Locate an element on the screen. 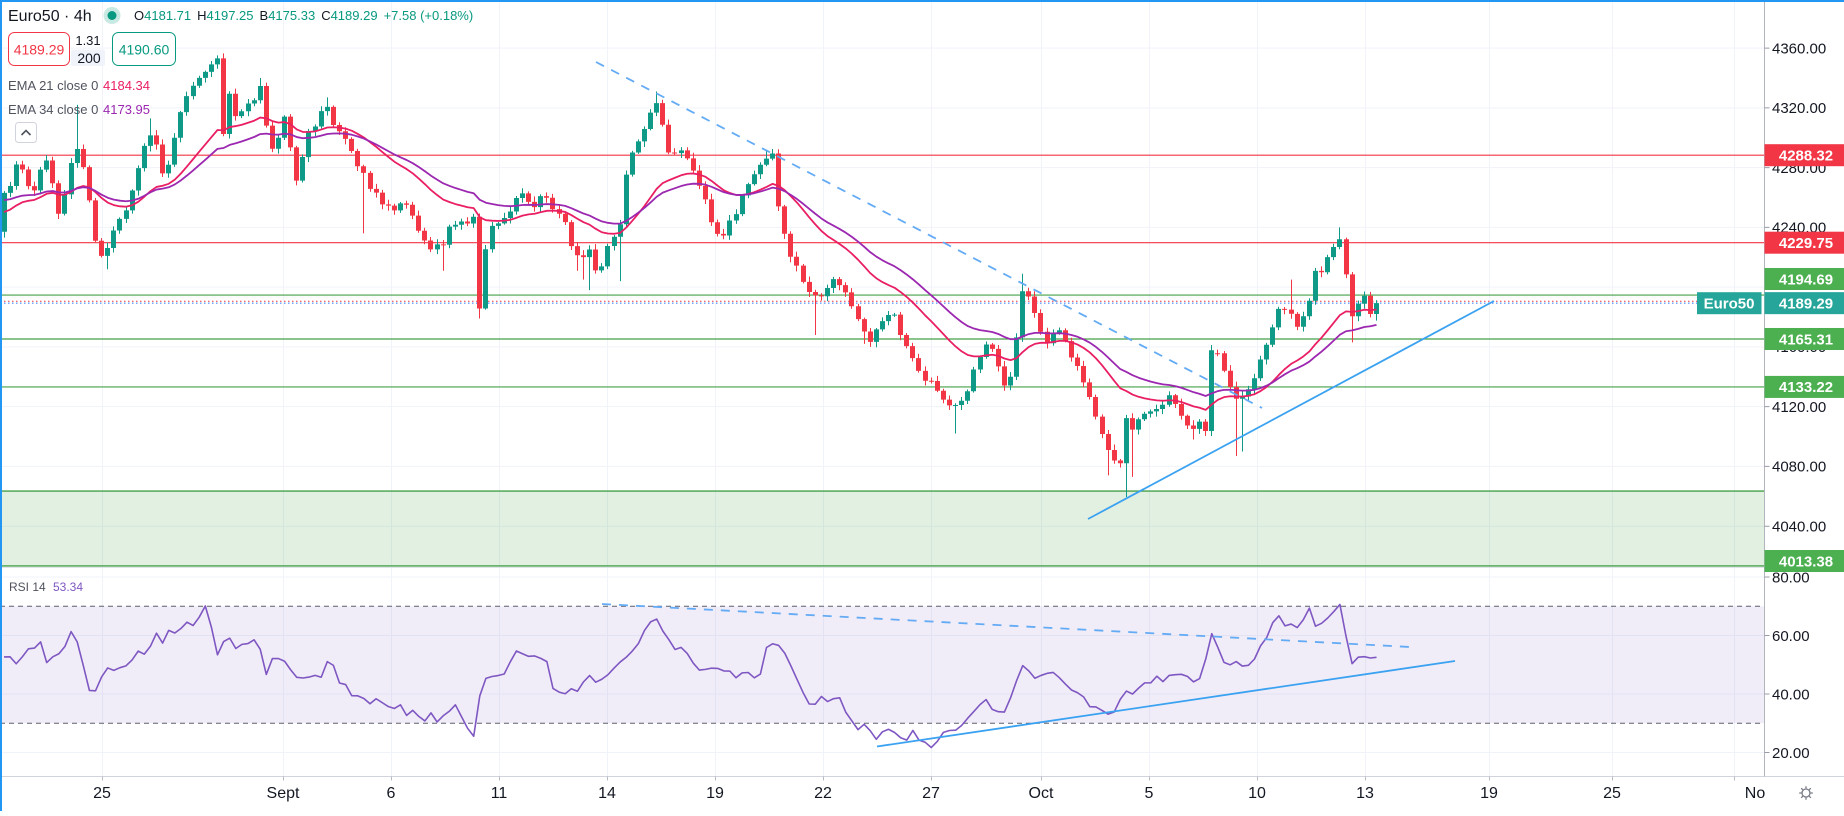 This screenshot has width=1844, height=816. svg-text: EMA 21 close 0 is located at coordinates (53, 85).